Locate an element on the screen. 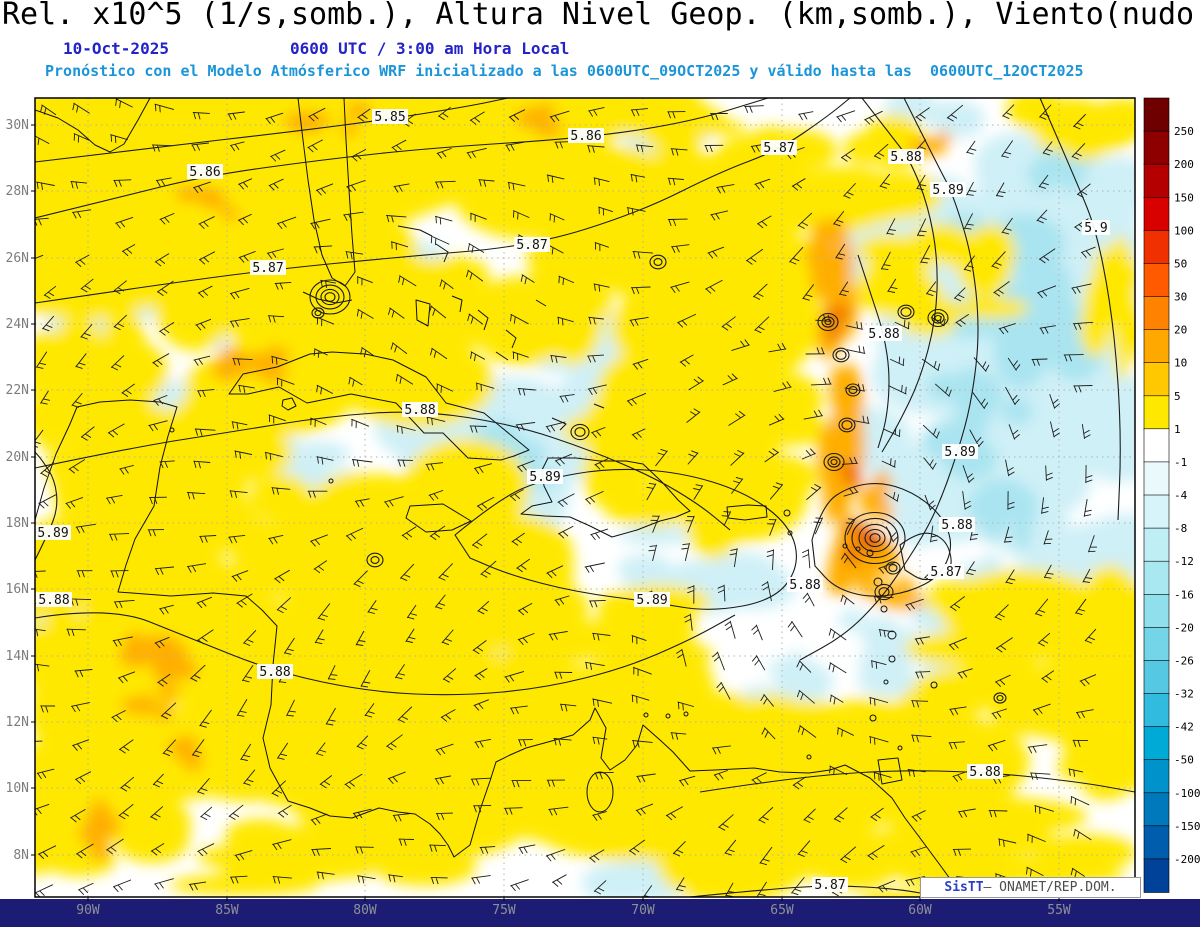 The image size is (1200, 927). colorbar-tick-label: 150 is located at coordinates (1184, 197).